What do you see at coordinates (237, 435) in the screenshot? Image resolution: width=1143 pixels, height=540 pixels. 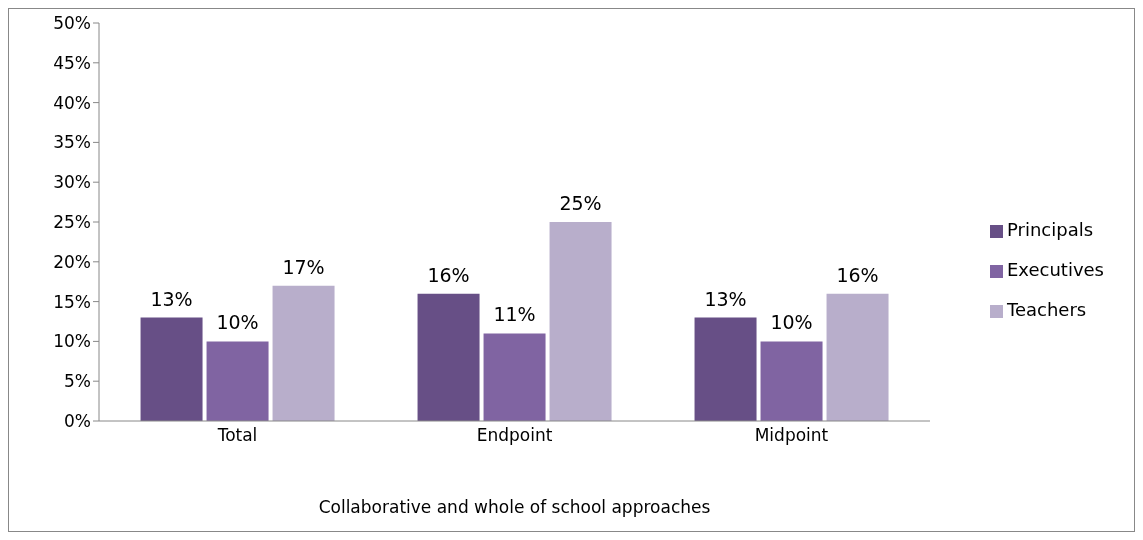 I see `x-tick-label: Total` at bounding box center [237, 435].